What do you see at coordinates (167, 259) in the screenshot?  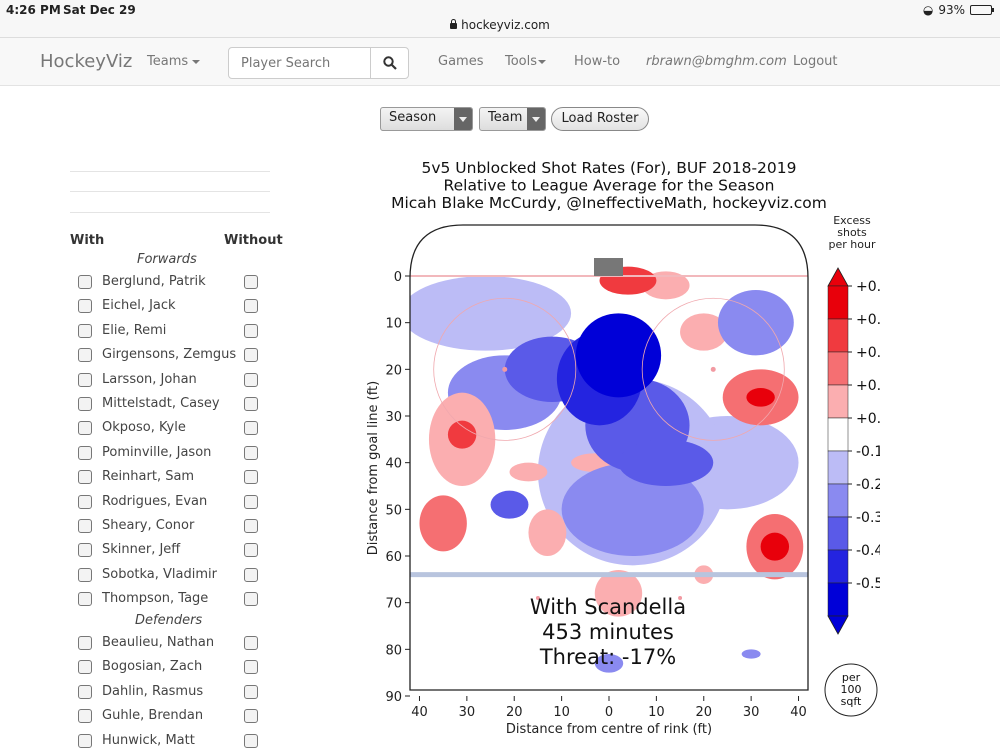 I see `group-label: Forwards` at bounding box center [167, 259].